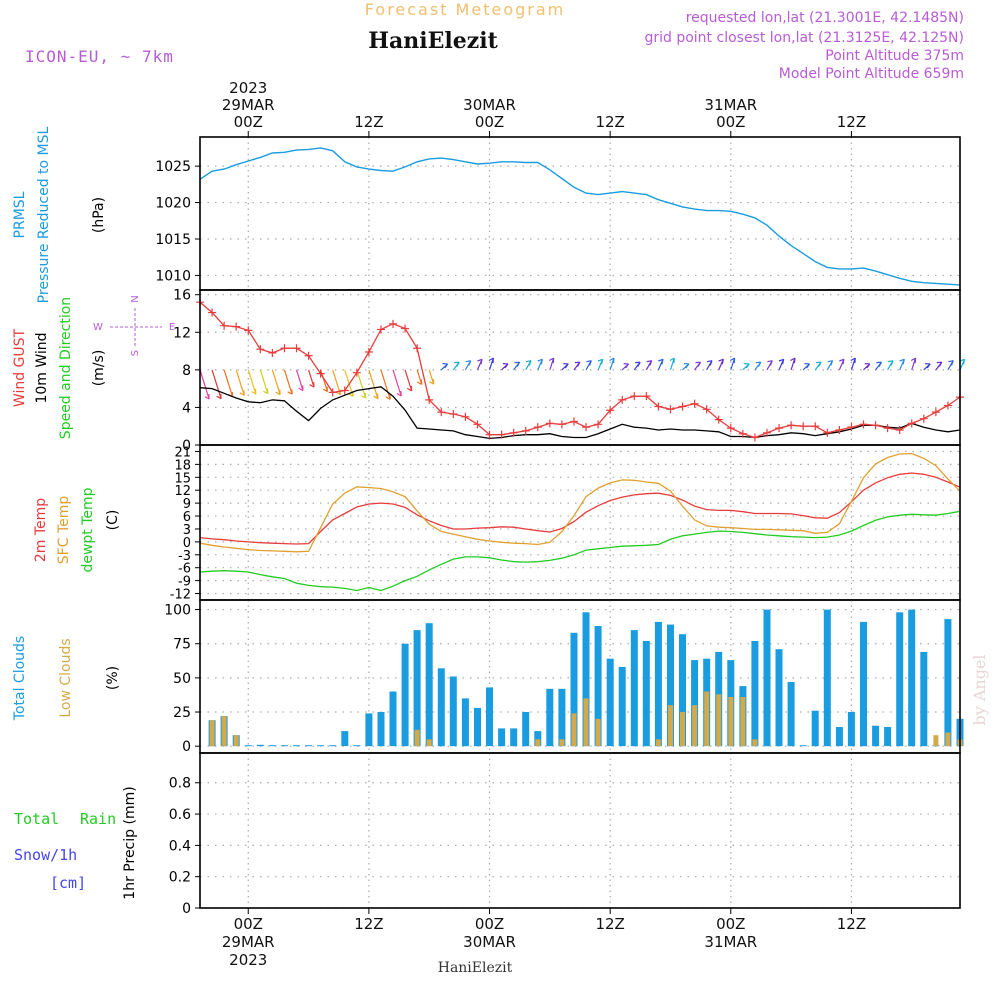 The width and height of the screenshot is (1000, 1000). Describe the element at coordinates (475, 968) in the screenshot. I see `footer-location: HaniElezit` at that location.